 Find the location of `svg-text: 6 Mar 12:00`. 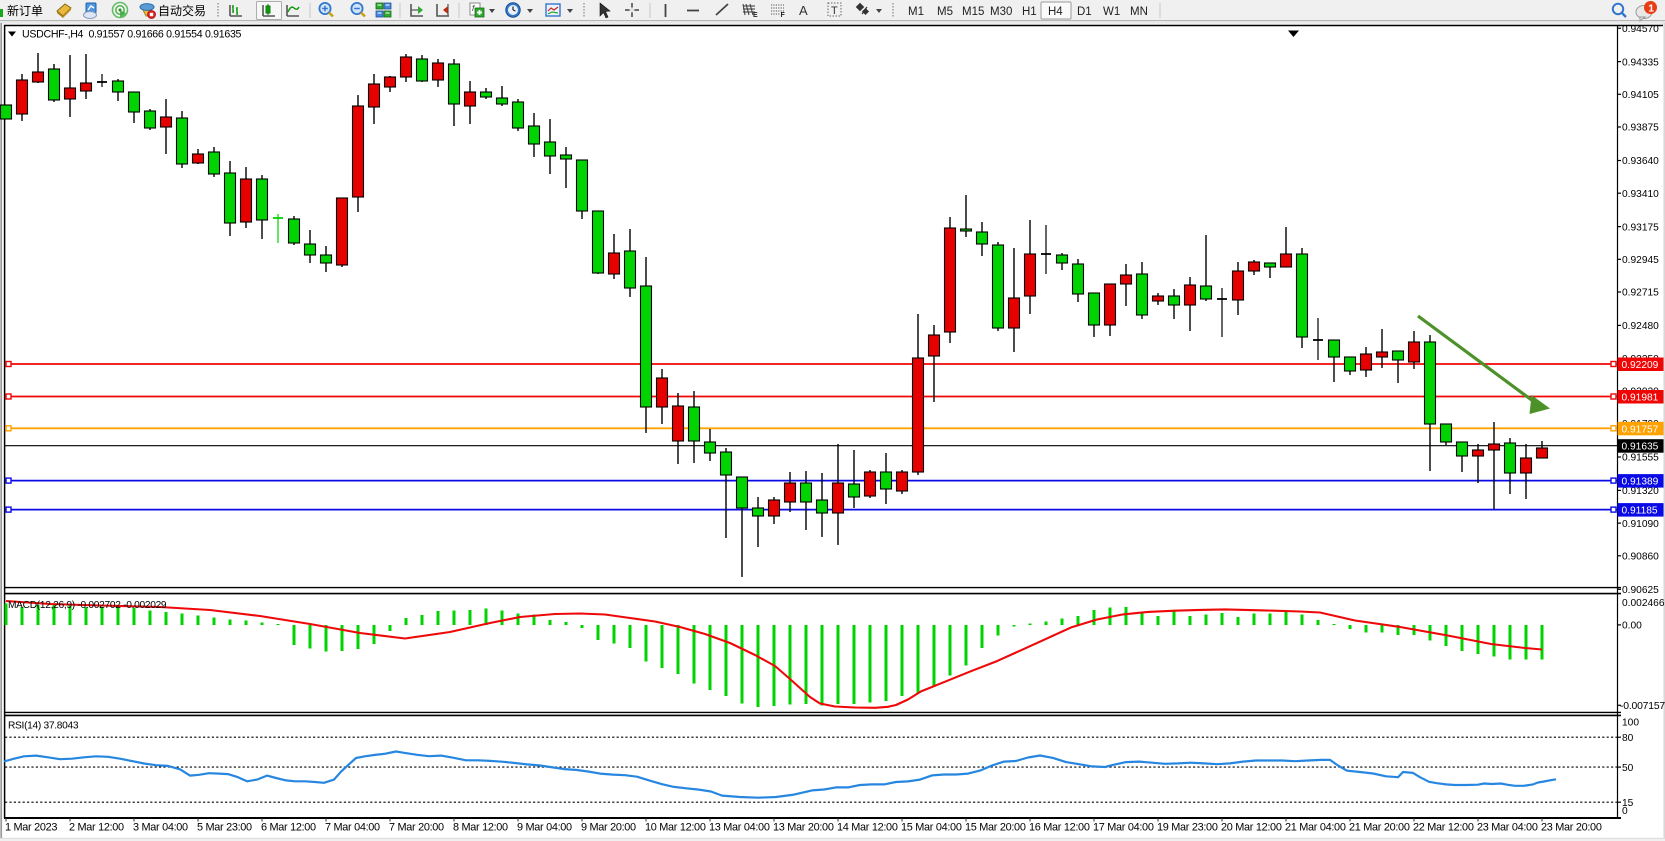

svg-text: 6 Mar 12:00 is located at coordinates (288, 828).